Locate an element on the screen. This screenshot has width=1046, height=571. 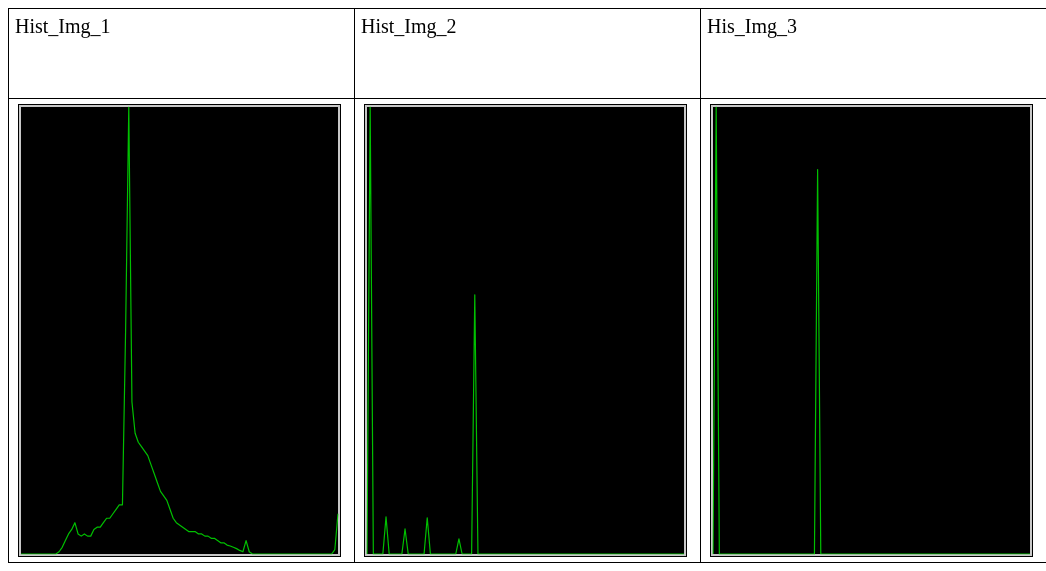
chart-title: Hist_Img_2 is located at coordinates (527, 54).